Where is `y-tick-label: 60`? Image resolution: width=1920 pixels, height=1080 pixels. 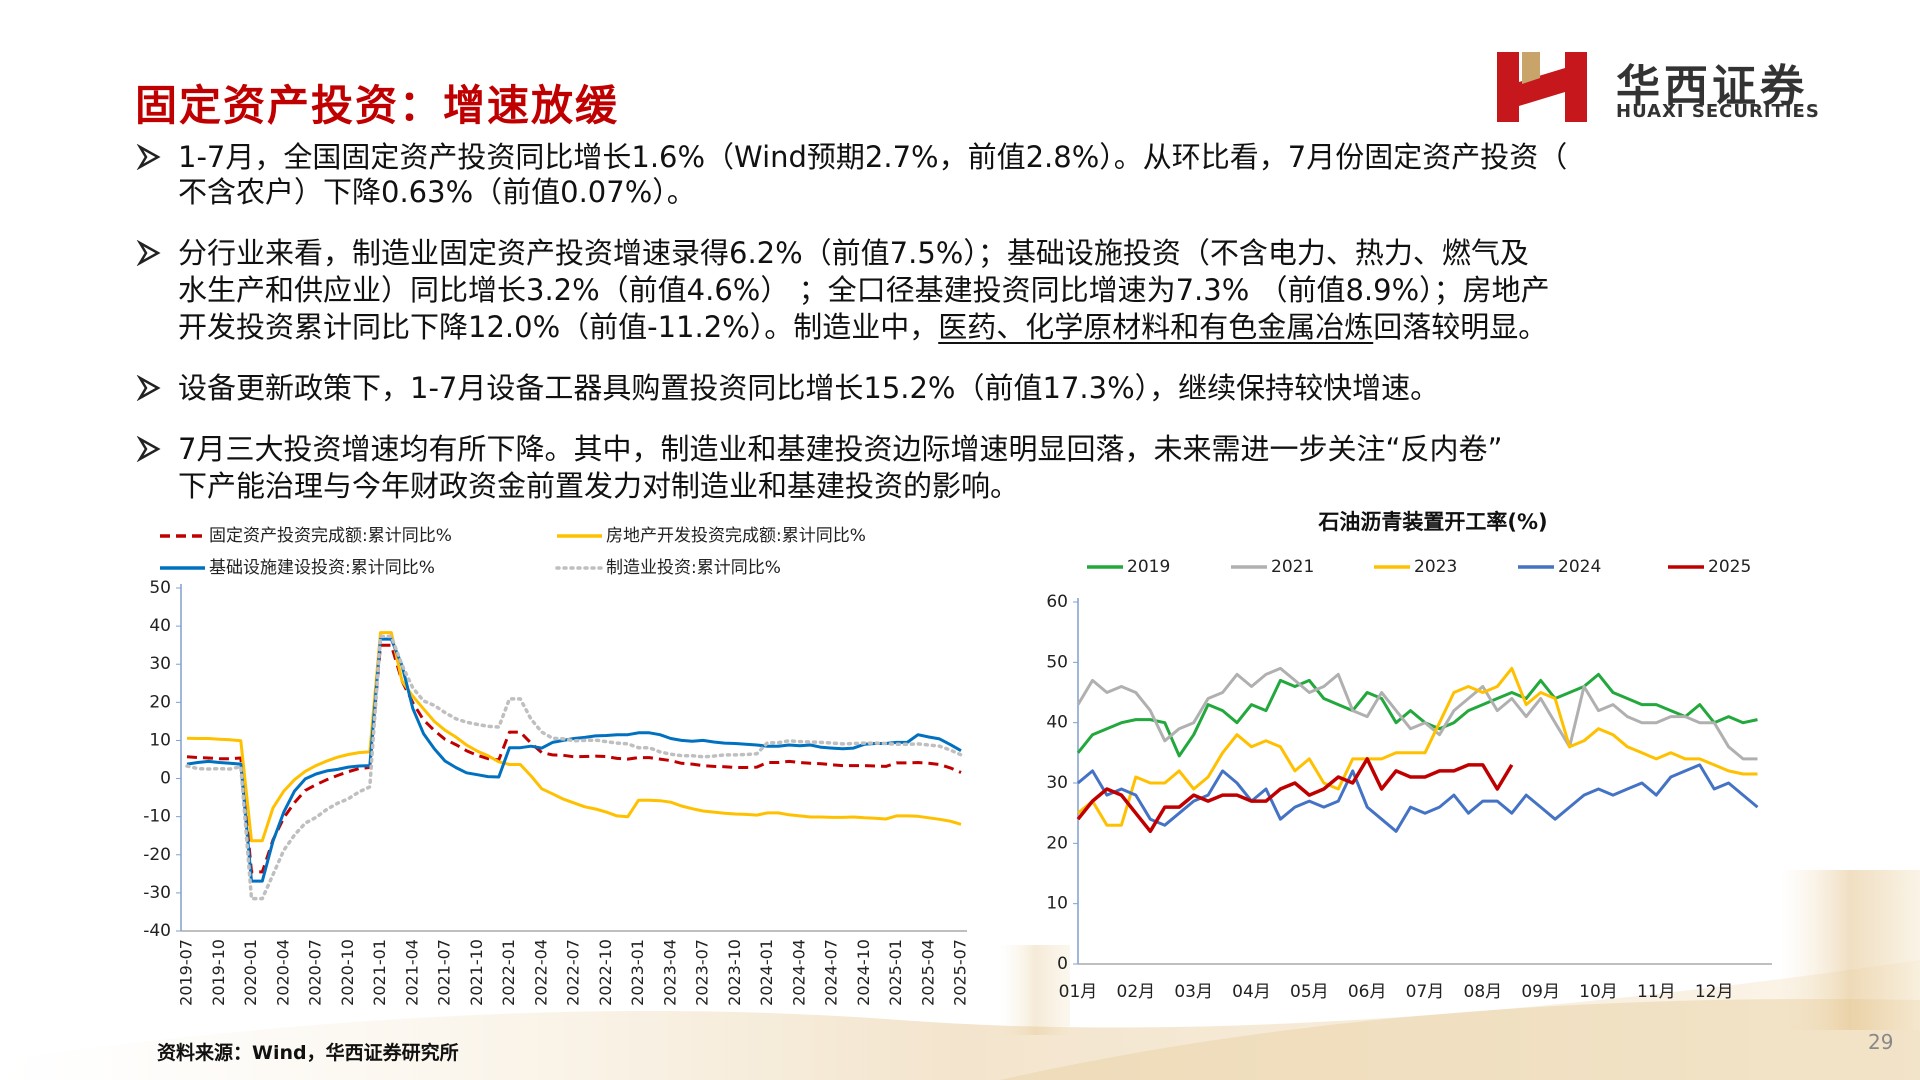 y-tick-label: 60 is located at coordinates (1057, 602).